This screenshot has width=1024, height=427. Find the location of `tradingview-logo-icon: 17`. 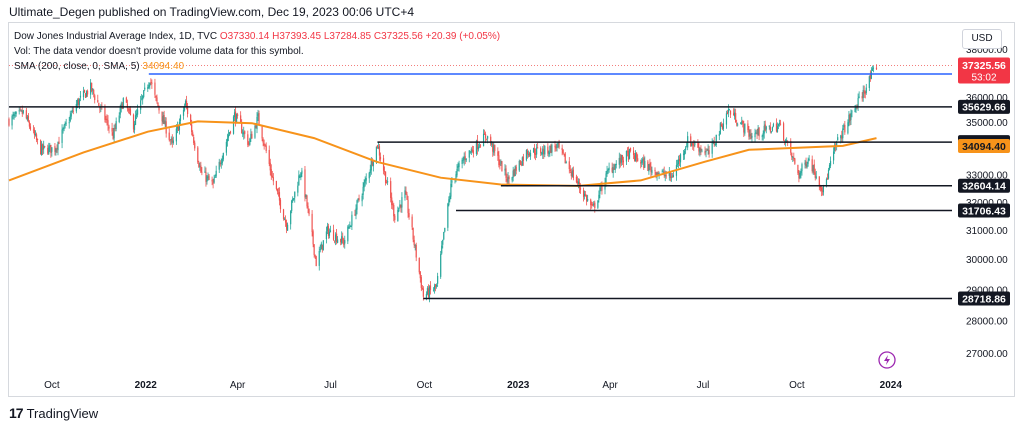

tradingview-logo-icon: 17 is located at coordinates (16, 413).